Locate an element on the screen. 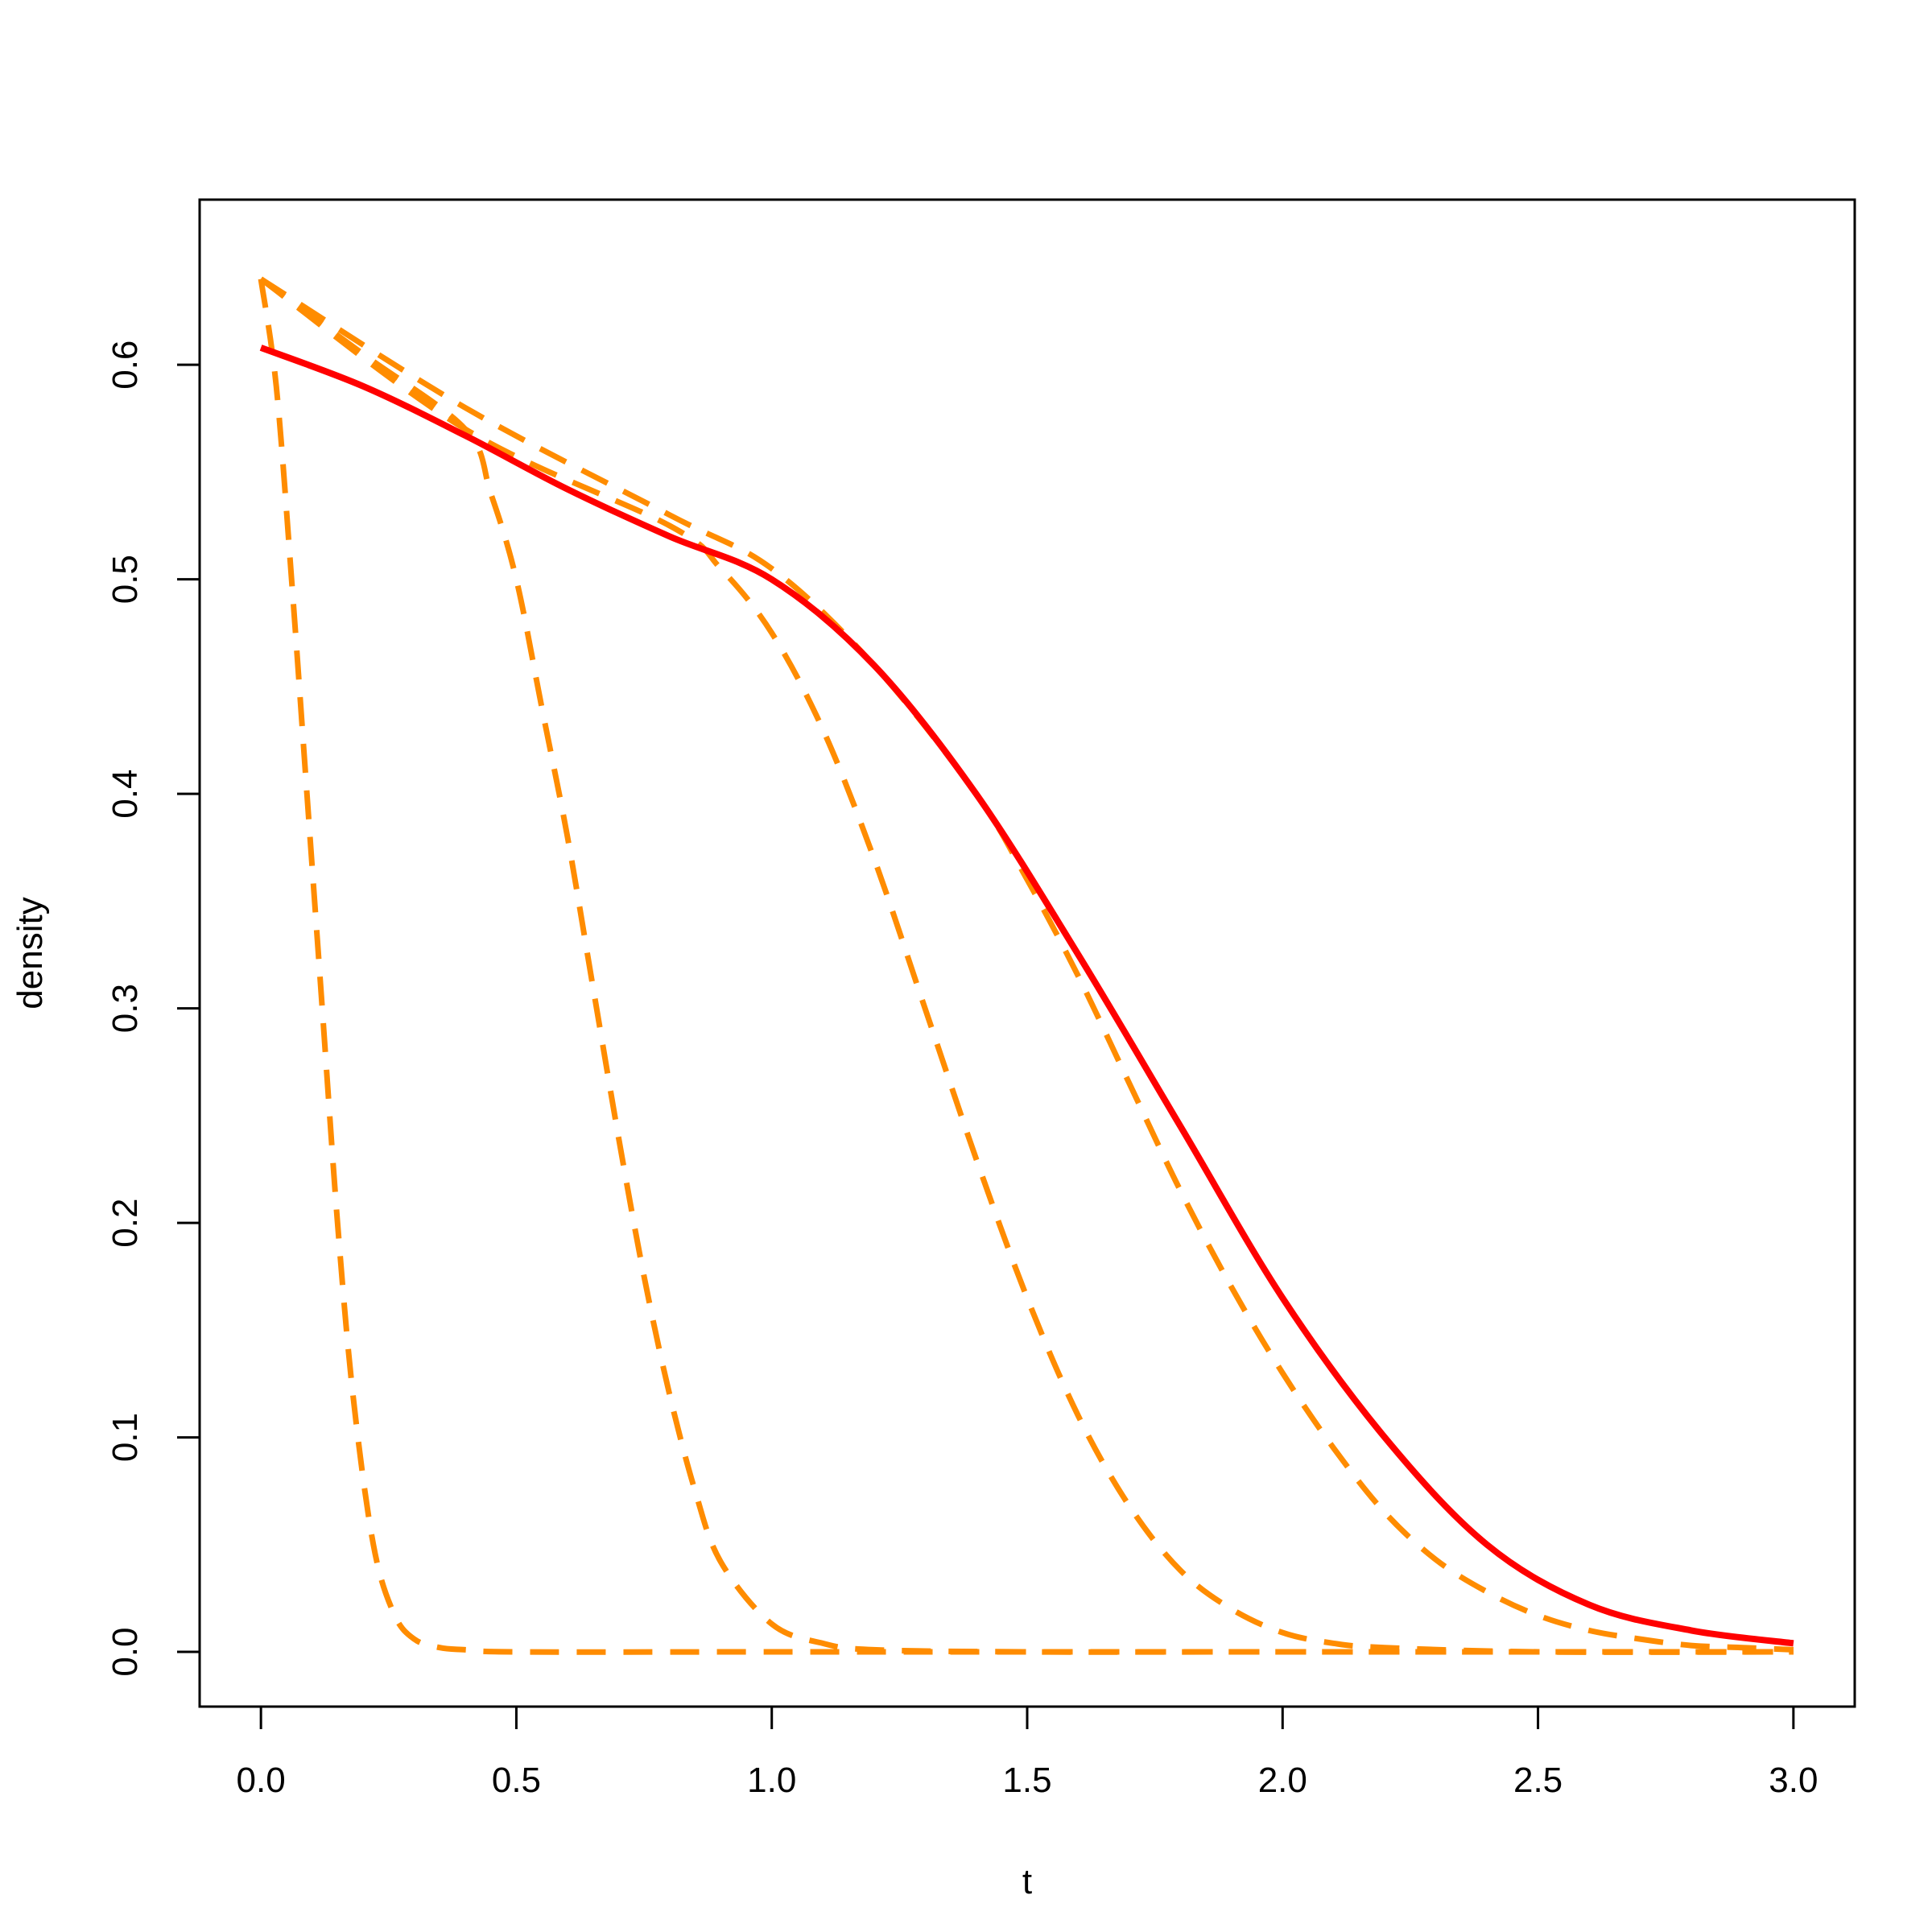 The height and width of the screenshot is (1932, 1932). x-axis-label: t is located at coordinates (1027, 1881).